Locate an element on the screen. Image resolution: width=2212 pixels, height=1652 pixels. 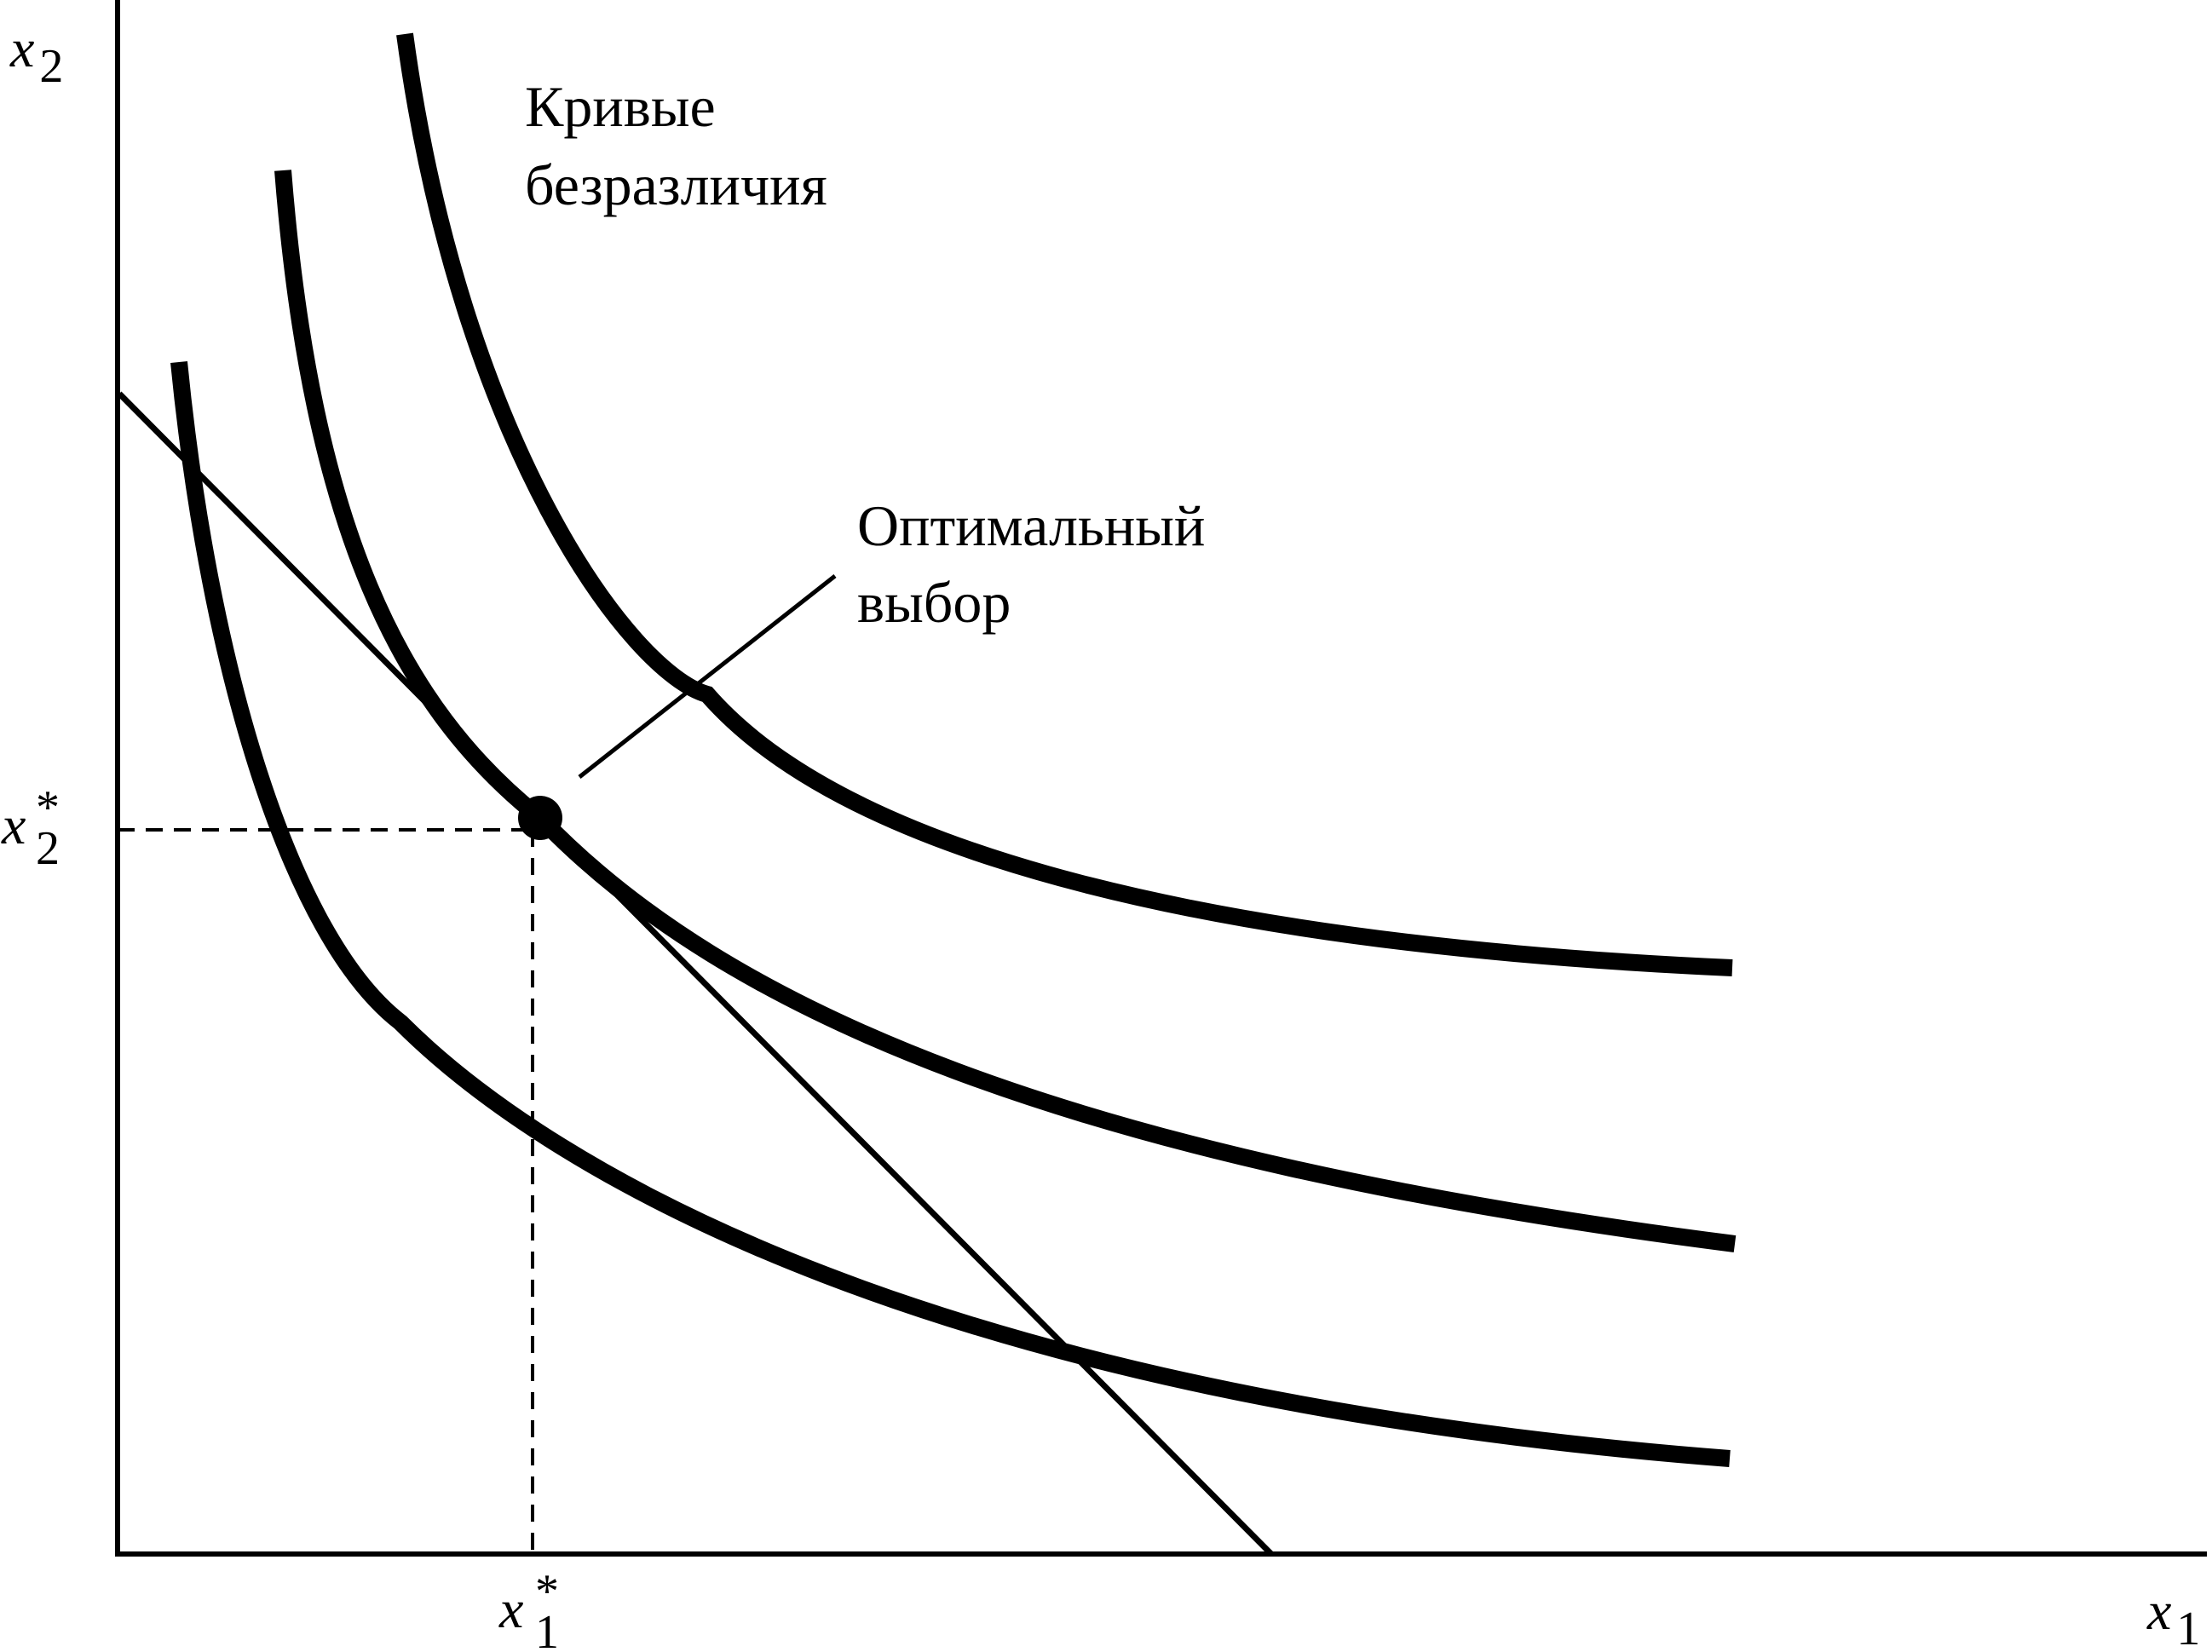
curves-label-line-1: Кривые is located at coordinates (620, 106).